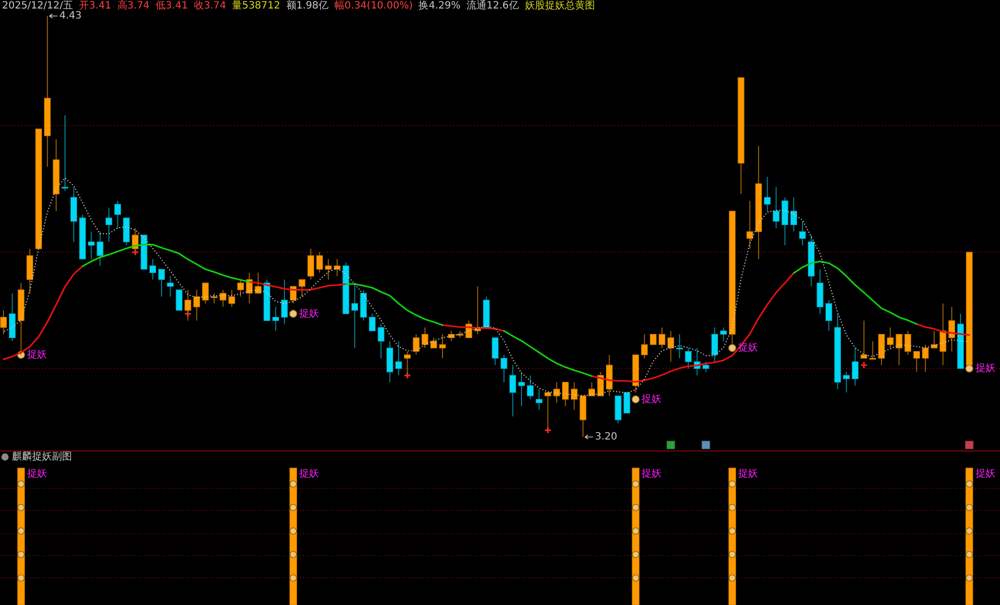  Describe the element at coordinates (172, 6) in the screenshot. I see `header: 低3.41` at that location.